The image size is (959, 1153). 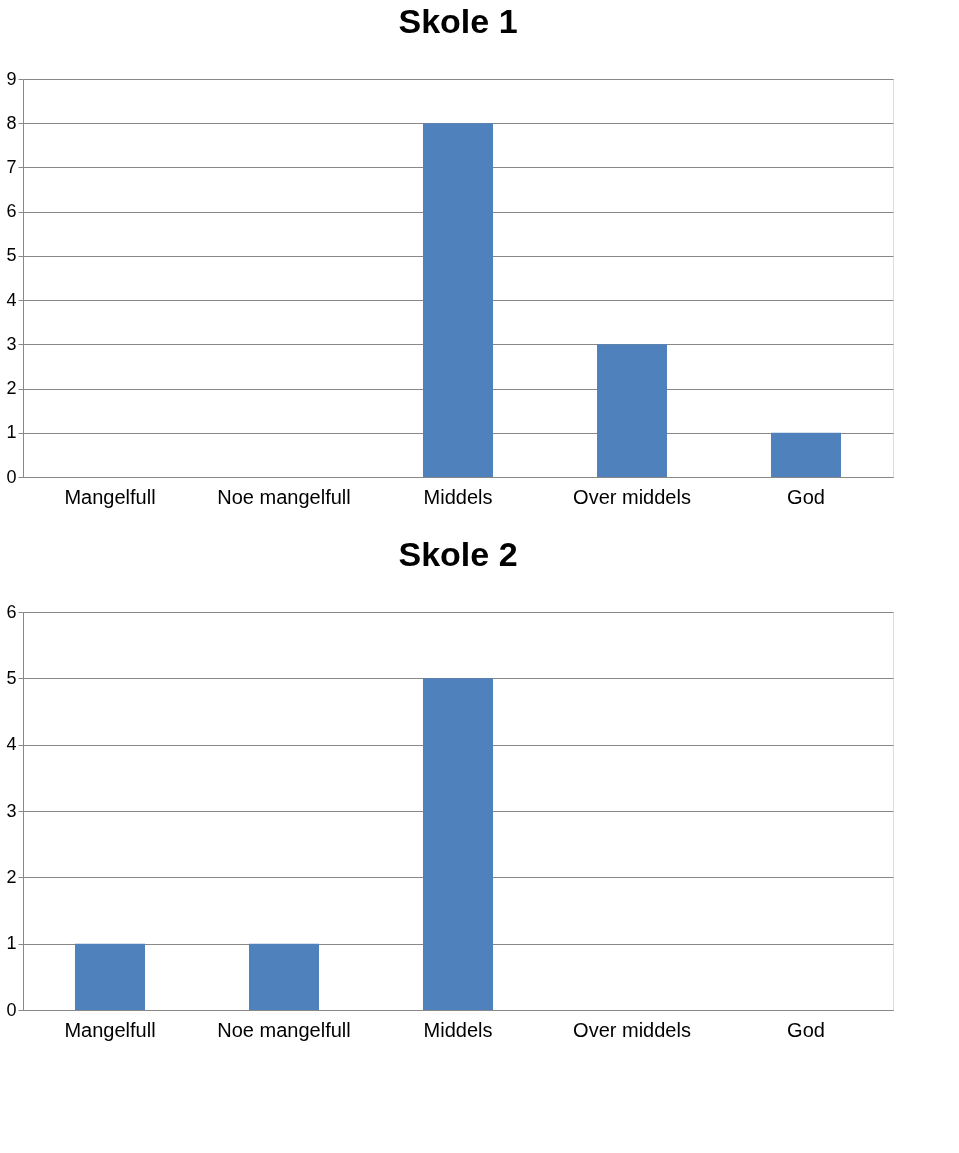 I want to click on y-tick-label: 7, so click(x=11, y=166).